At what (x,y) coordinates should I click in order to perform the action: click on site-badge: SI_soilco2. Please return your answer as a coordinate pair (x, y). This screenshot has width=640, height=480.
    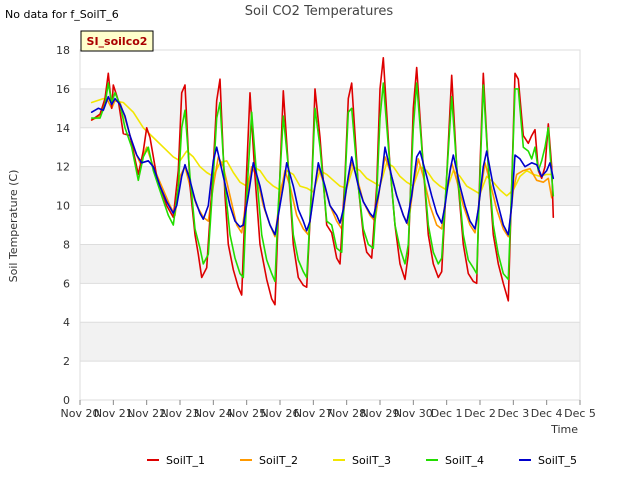
    Looking at the image, I should click on (117, 41).